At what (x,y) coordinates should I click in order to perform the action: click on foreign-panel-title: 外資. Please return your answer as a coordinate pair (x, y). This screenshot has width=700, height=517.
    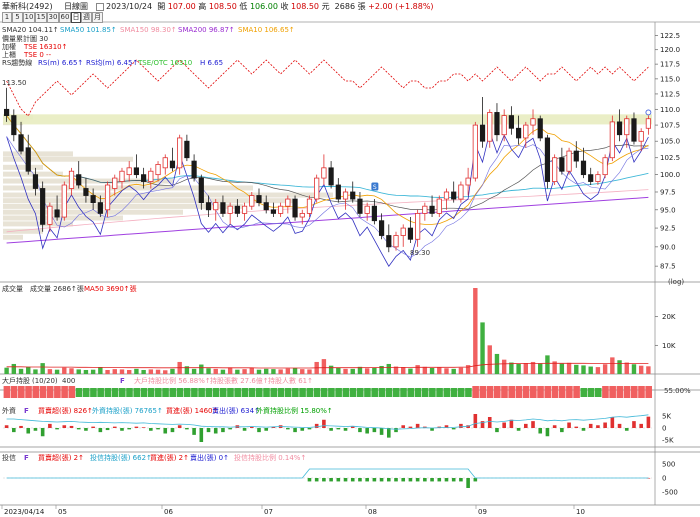
    Looking at the image, I should click on (9, 411).